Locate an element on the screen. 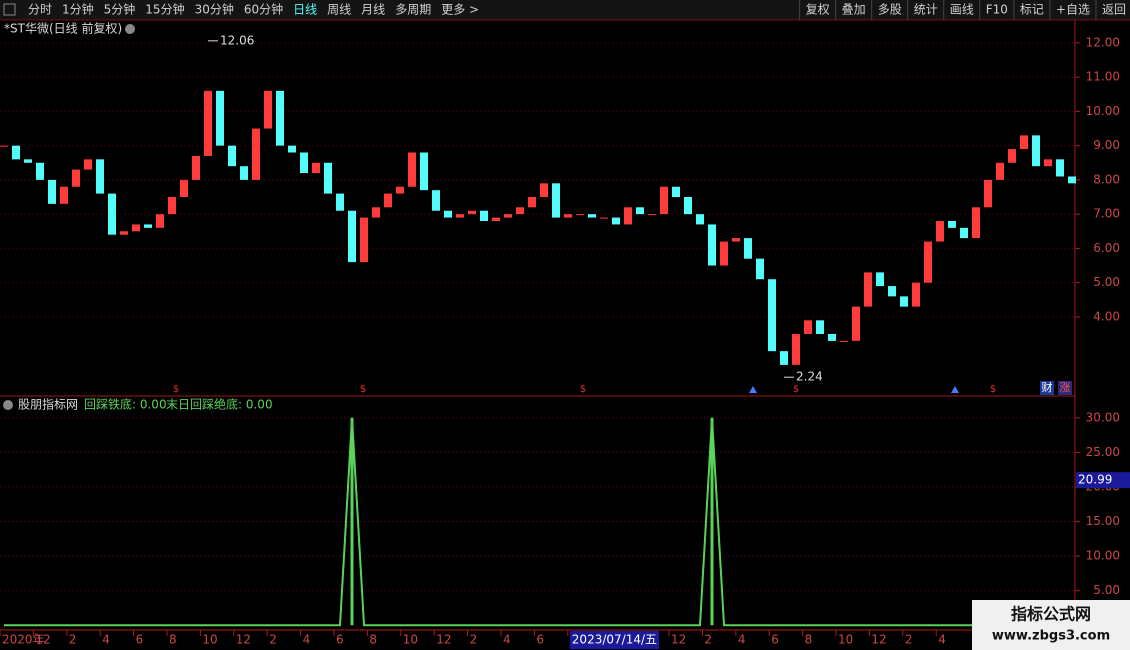 Image resolution: width=1130 pixels, height=650 pixels. menu-icon is located at coordinates (9, 9).